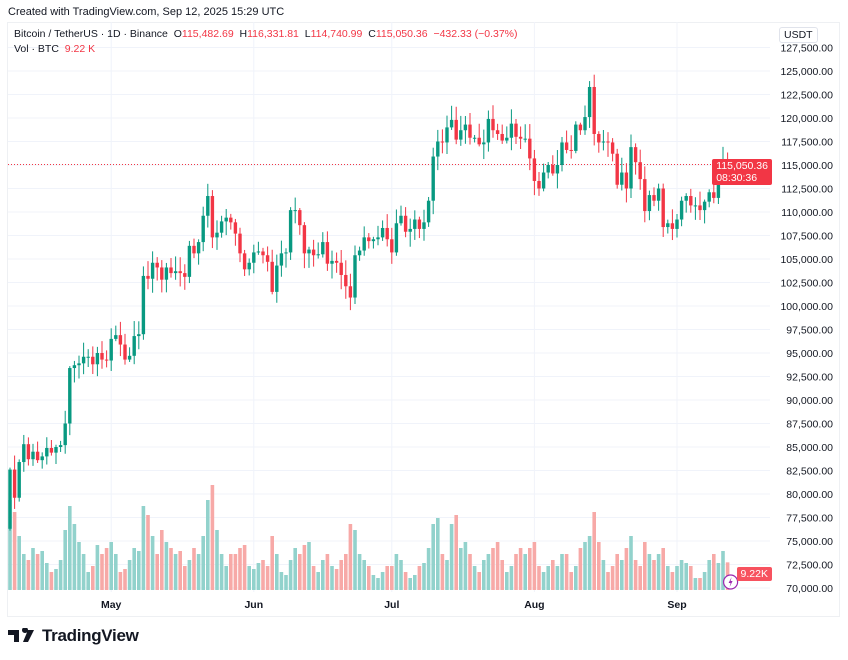 The height and width of the screenshot is (660, 848). I want to click on volume-tag: 9.22K, so click(754, 574).